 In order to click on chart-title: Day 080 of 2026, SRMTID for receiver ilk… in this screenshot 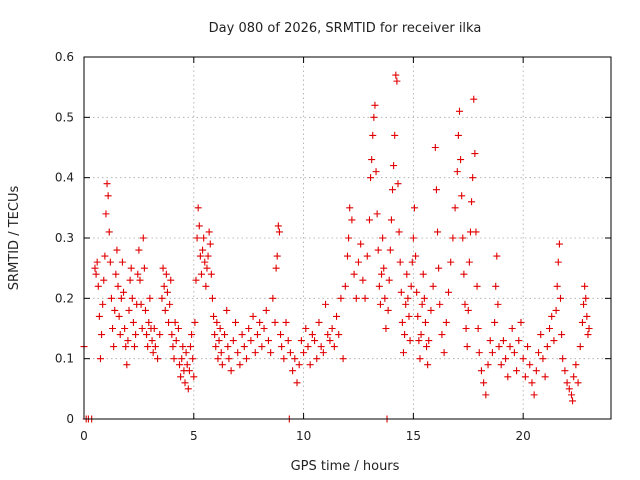, I will do `click(345, 28)`.